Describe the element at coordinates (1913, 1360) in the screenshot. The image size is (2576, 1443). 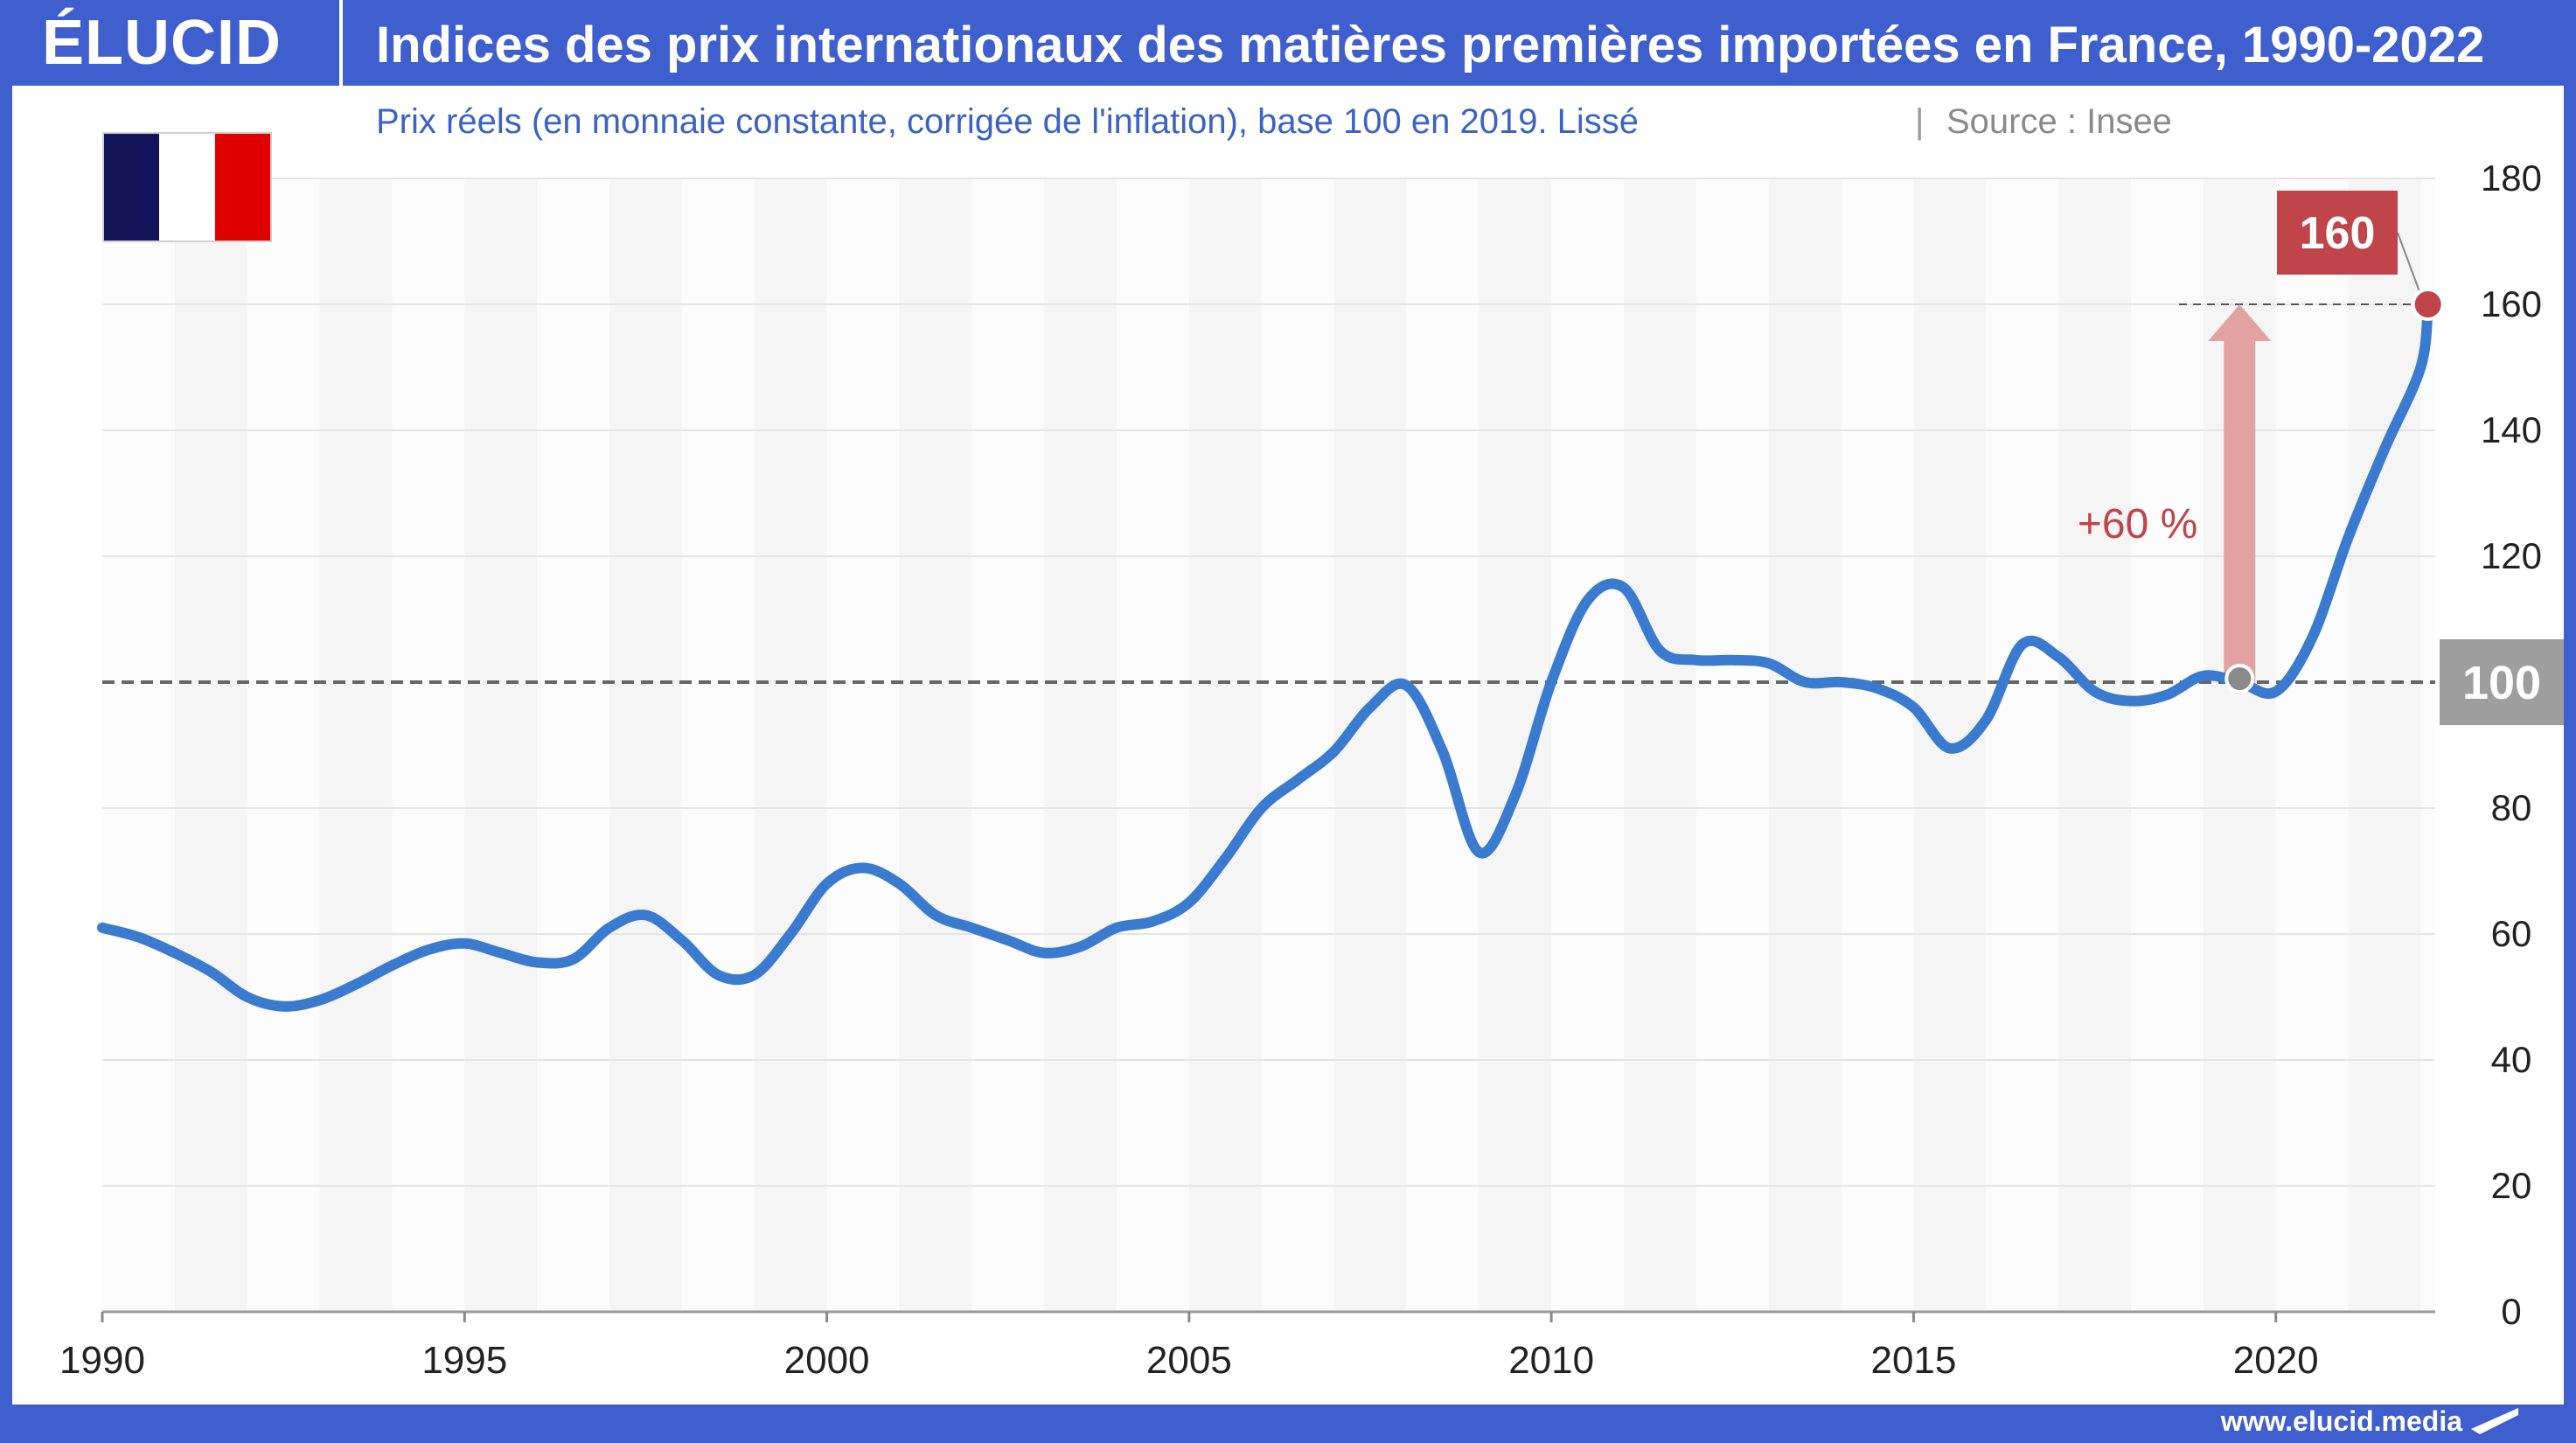
I see `x-tick-label: 2015` at that location.